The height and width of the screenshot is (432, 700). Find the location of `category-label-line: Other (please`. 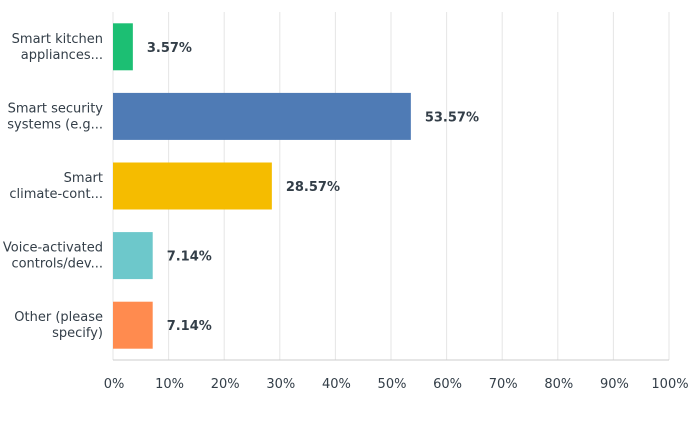

category-label-line: Other (please is located at coordinates (58, 317).